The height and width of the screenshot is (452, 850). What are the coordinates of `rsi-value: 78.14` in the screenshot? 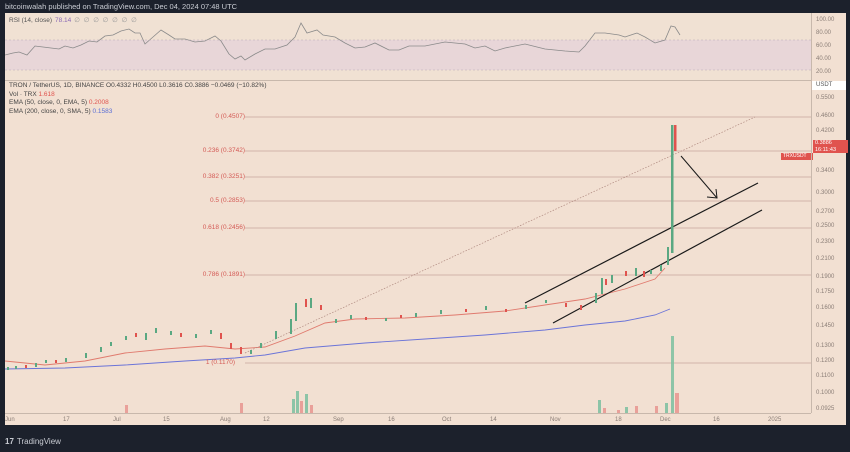 It's located at (63, 20).